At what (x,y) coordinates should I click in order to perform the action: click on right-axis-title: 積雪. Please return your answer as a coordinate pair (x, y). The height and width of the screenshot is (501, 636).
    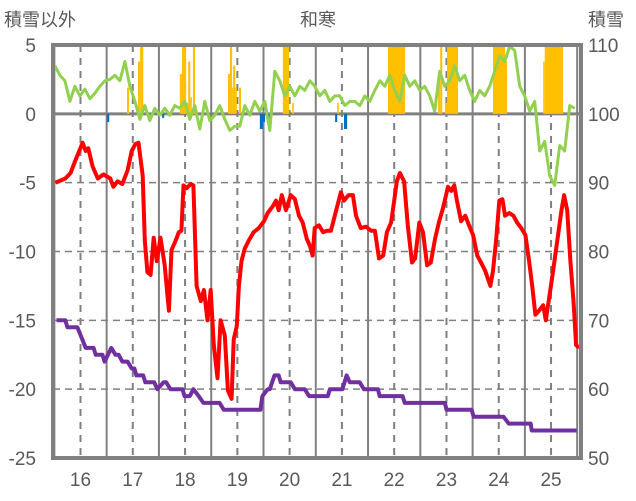
    Looking at the image, I should click on (606, 20).